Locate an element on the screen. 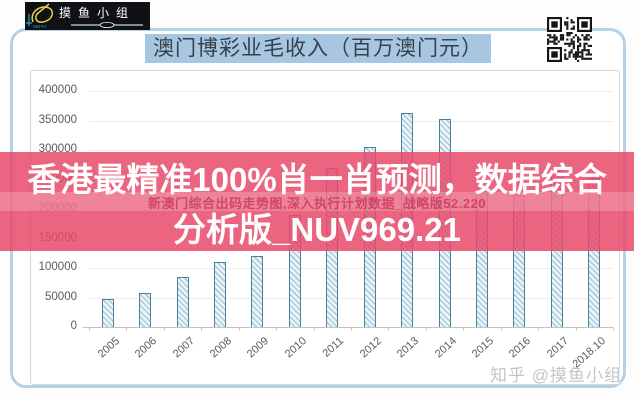 The width and height of the screenshot is (634, 400). bar-2009 is located at coordinates (257, 291).